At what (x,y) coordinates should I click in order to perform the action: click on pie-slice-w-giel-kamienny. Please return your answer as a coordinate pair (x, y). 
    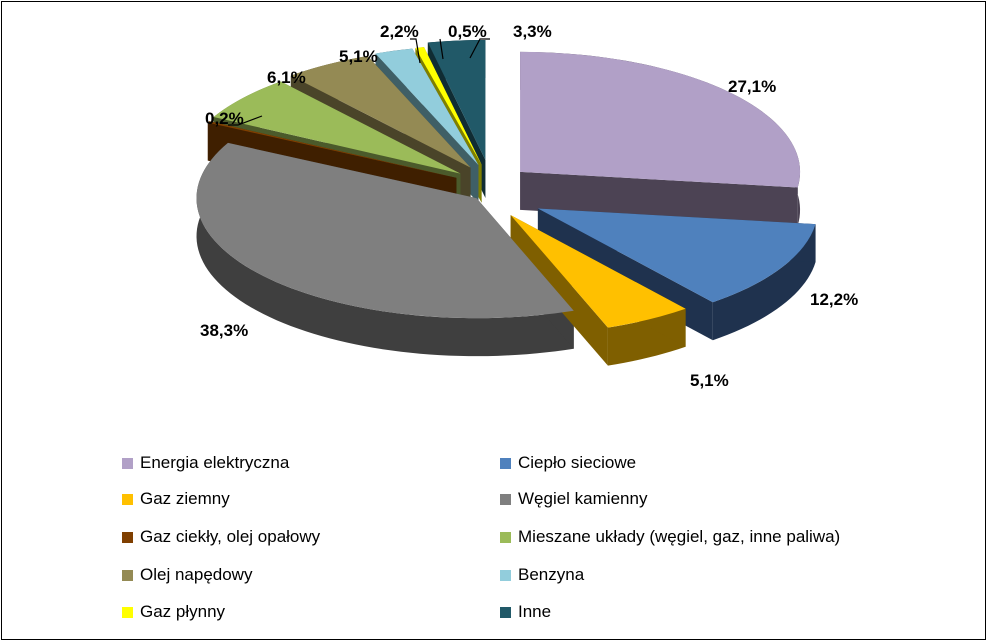
    Looking at the image, I should click on (385, 230).